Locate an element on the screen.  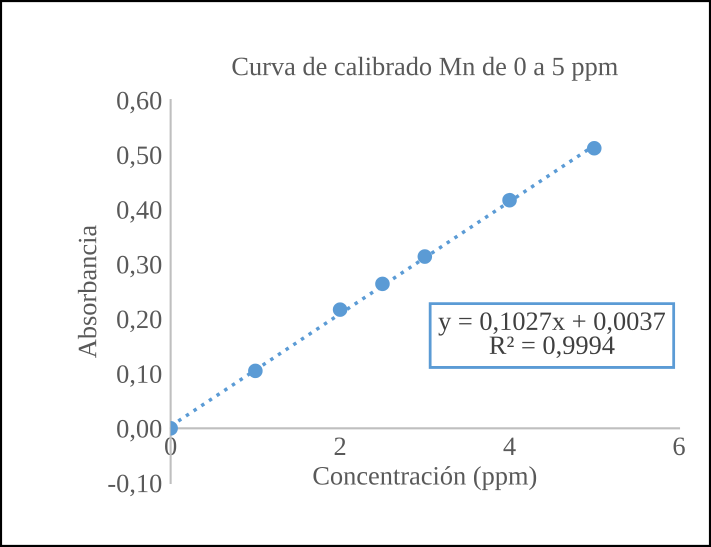
y-tick-label: 0,50 is located at coordinates (139, 157).